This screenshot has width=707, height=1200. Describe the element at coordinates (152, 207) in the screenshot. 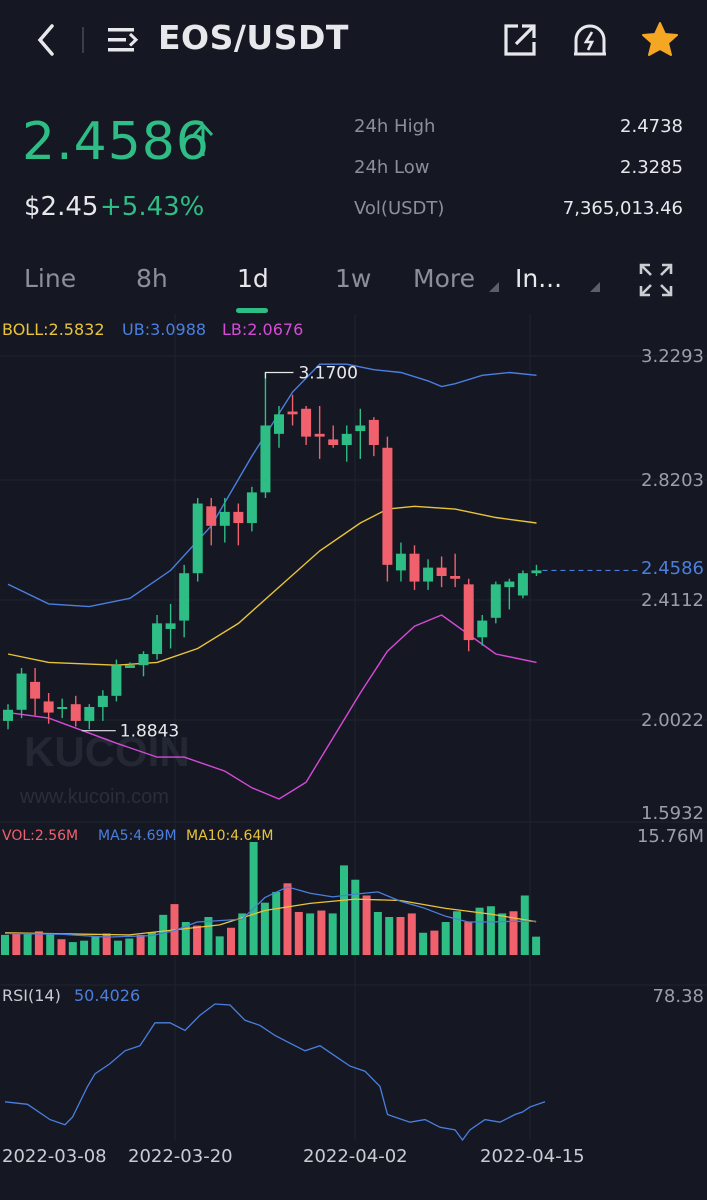

I see `price-change: +5.43%` at that location.